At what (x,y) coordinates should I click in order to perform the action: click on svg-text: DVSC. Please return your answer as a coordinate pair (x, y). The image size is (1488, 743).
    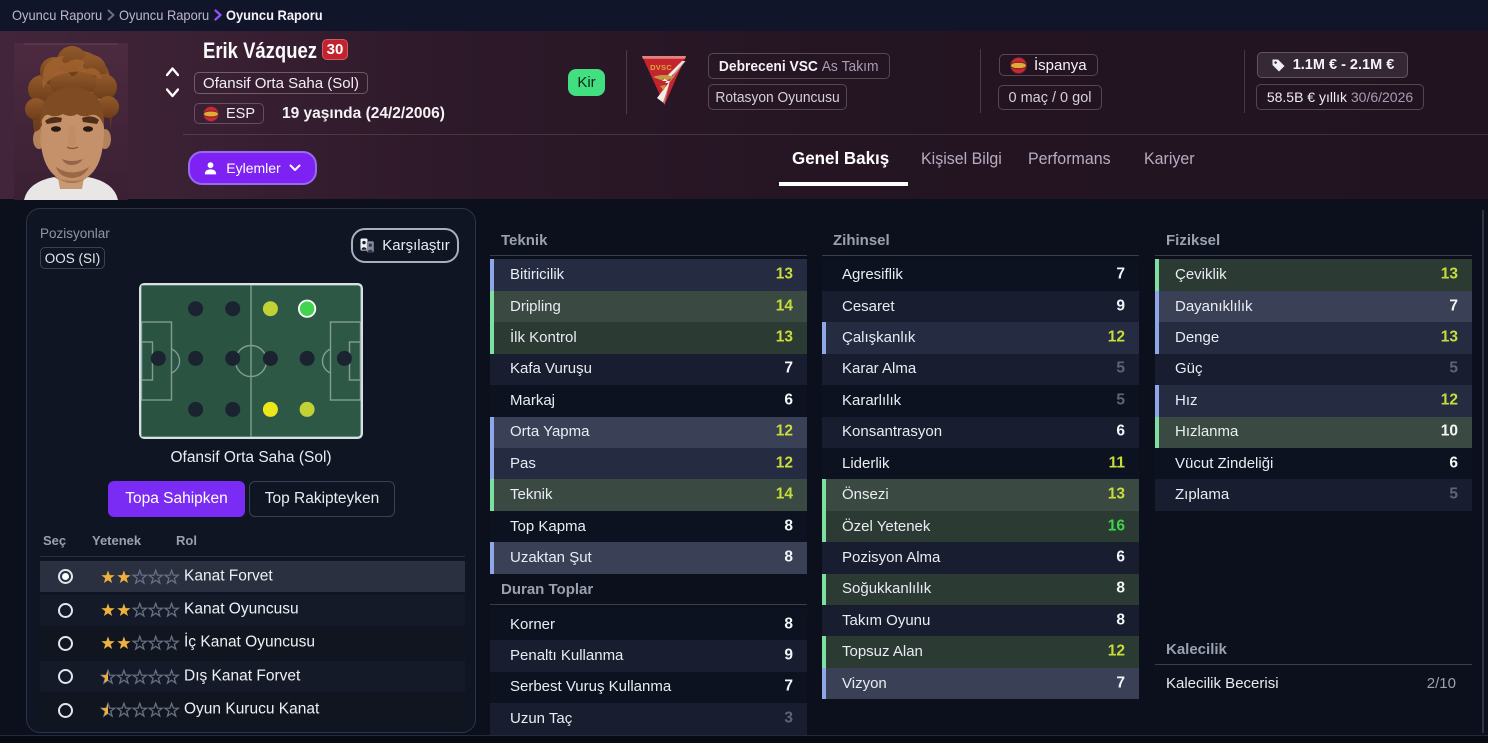
    Looking at the image, I should click on (661, 67).